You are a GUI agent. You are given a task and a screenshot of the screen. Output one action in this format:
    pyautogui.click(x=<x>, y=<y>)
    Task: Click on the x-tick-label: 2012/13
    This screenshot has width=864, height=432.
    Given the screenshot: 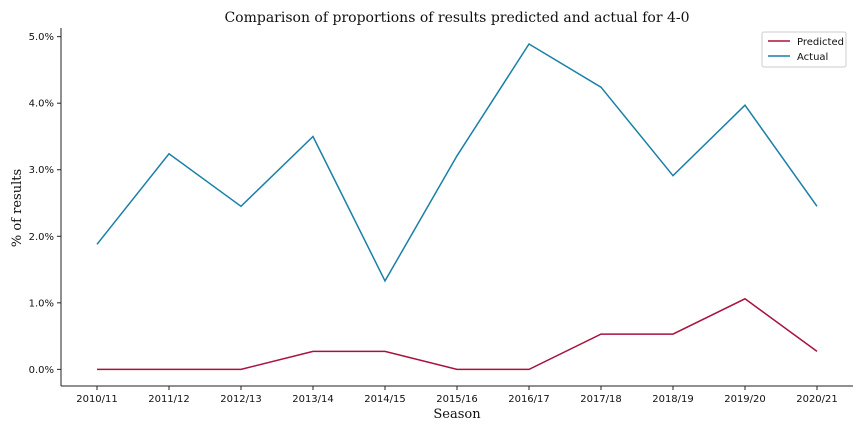 What is the action you would take?
    pyautogui.click(x=241, y=399)
    